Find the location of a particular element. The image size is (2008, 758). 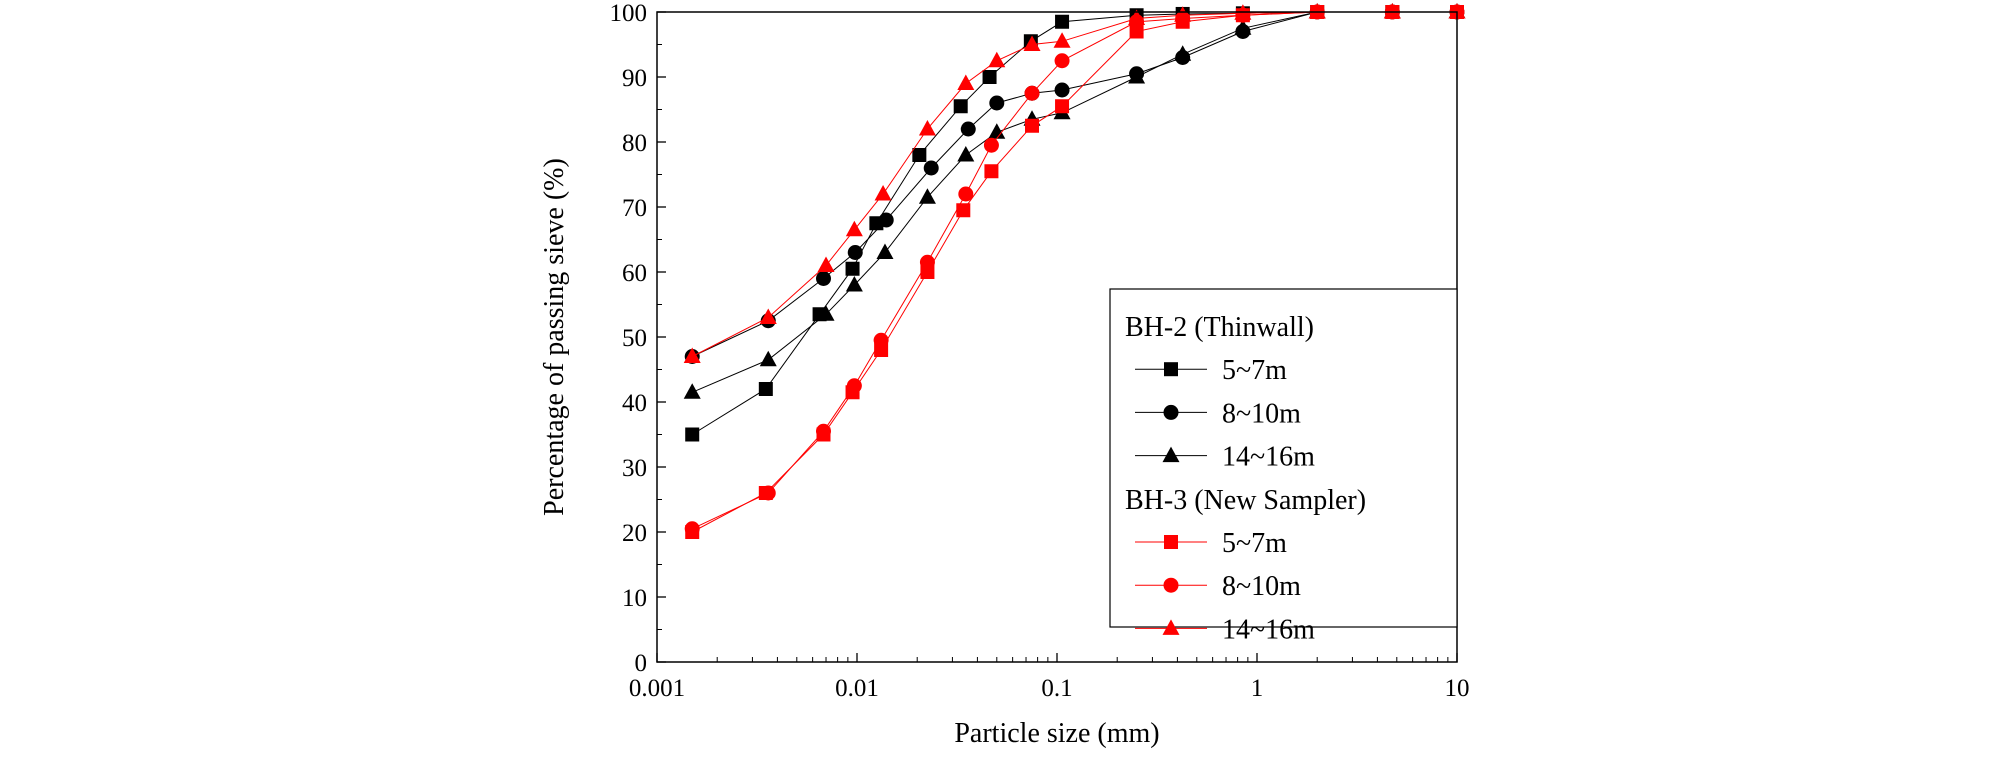

x-tick-label: 0.1 is located at coordinates (1056, 688).